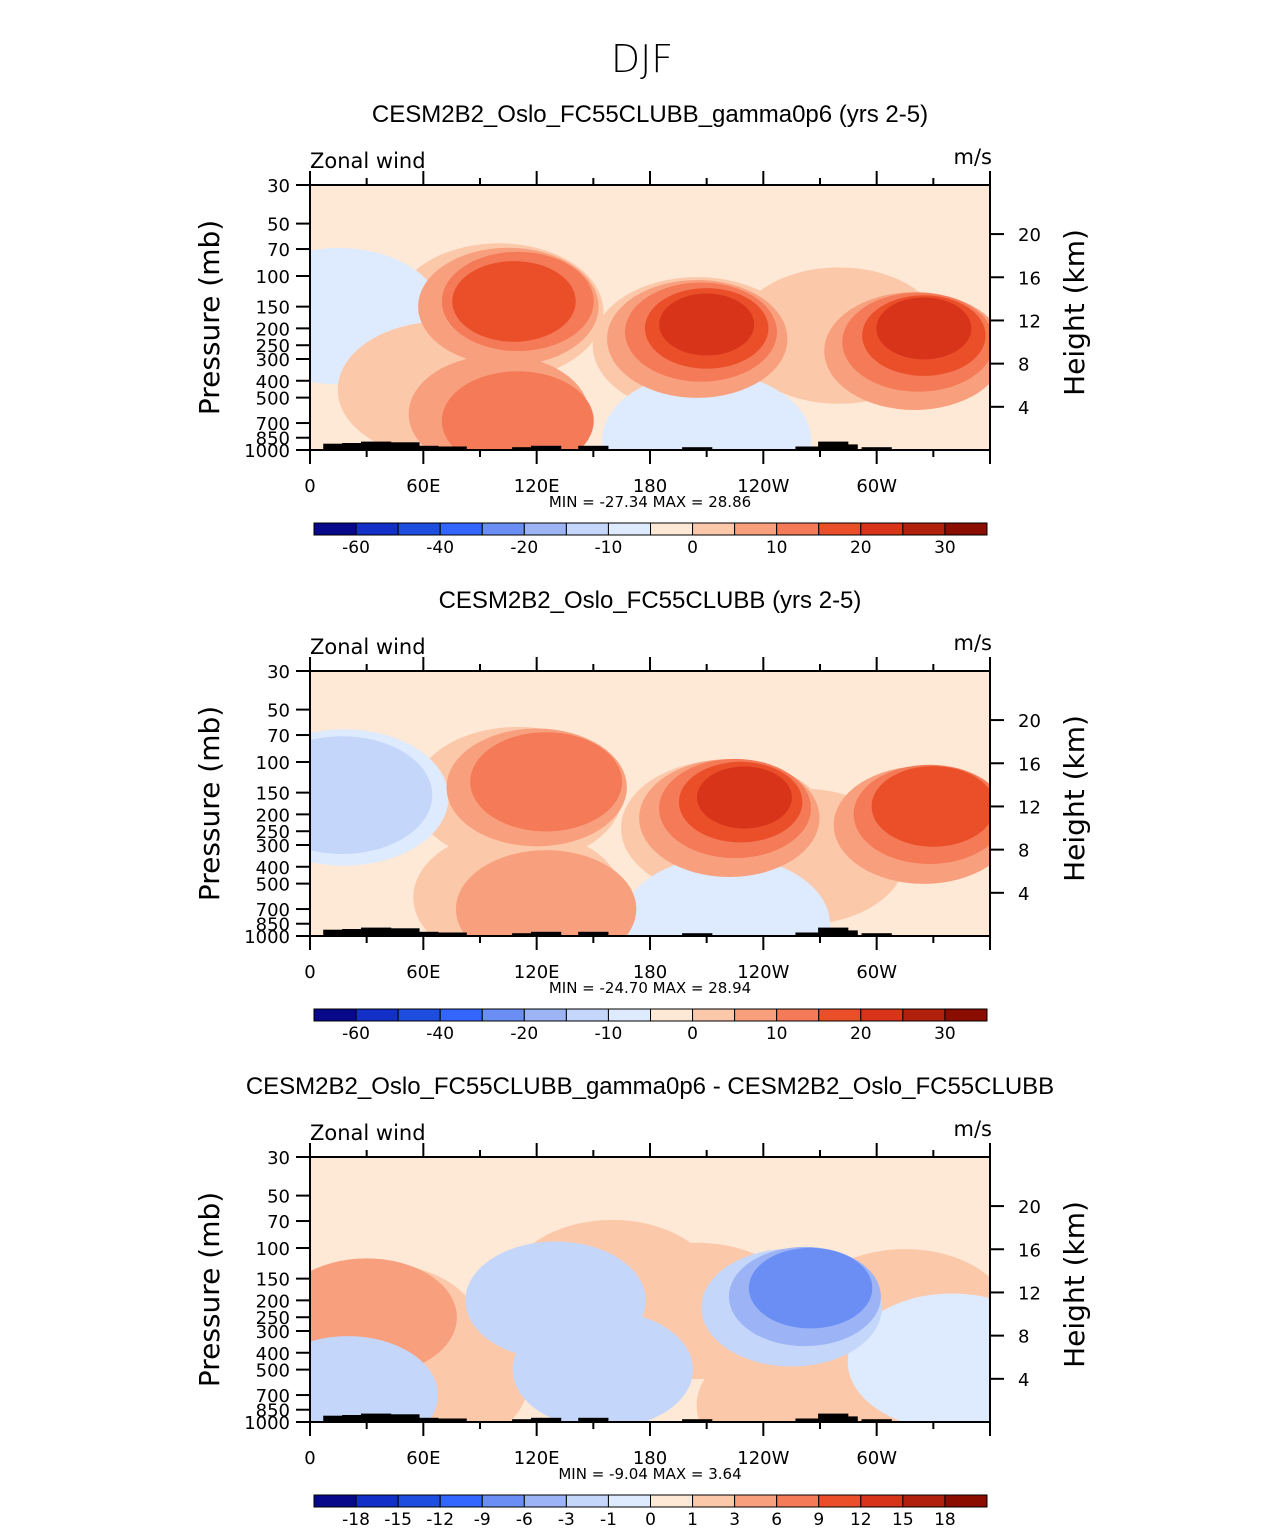 This screenshot has width=1285, height=1531. Describe the element at coordinates (278, 186) in the screenshot. I see `pressure-tick-label: 30` at that location.